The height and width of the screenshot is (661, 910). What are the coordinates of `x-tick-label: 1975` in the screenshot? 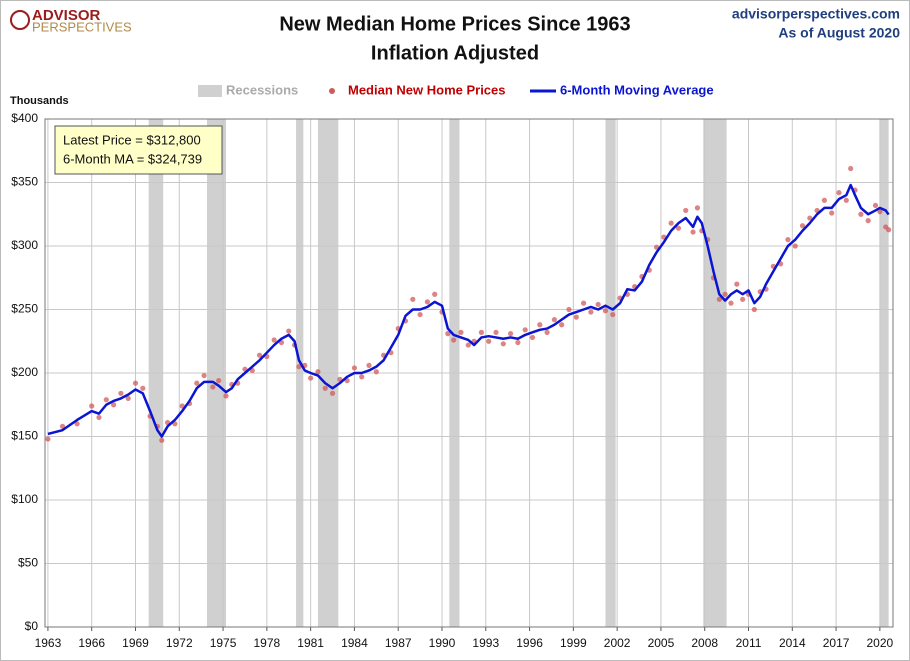 It's located at (223, 643).